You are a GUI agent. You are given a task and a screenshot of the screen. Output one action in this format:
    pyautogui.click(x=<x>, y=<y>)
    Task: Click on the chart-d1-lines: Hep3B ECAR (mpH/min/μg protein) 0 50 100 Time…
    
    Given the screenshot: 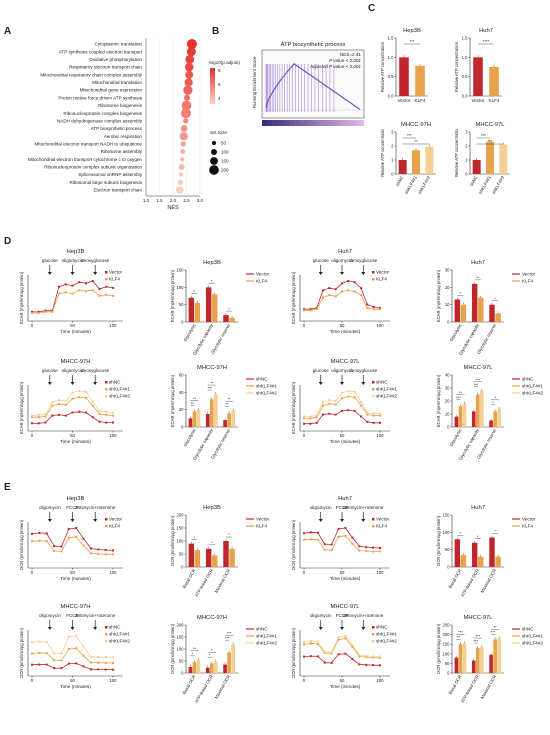 What is the action you would take?
    pyautogui.click(x=71, y=291)
    